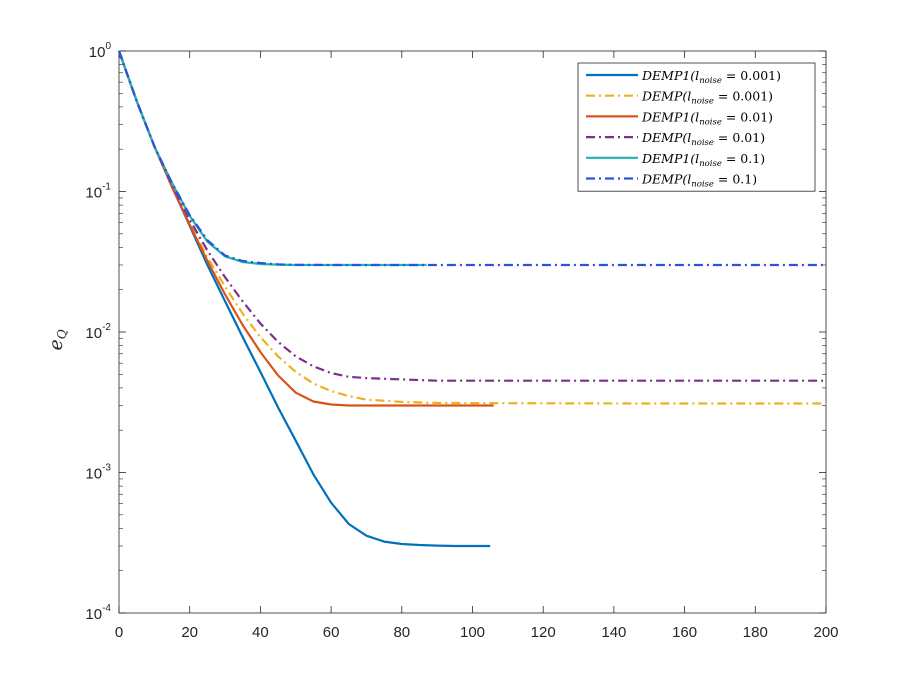  I want to click on x-tick-label: 40, so click(260, 632).